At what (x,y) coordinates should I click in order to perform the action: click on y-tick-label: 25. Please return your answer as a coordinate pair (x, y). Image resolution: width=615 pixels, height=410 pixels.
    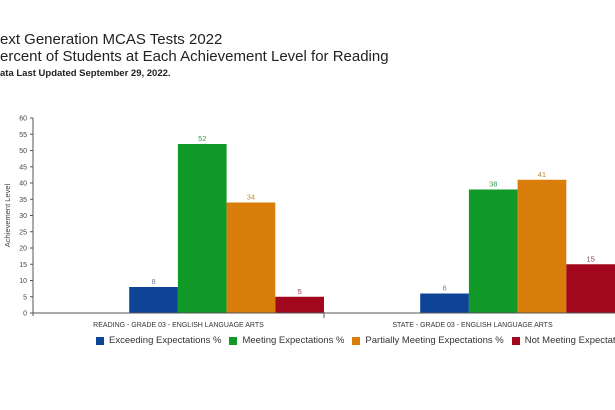
    Looking at the image, I should click on (23, 232).